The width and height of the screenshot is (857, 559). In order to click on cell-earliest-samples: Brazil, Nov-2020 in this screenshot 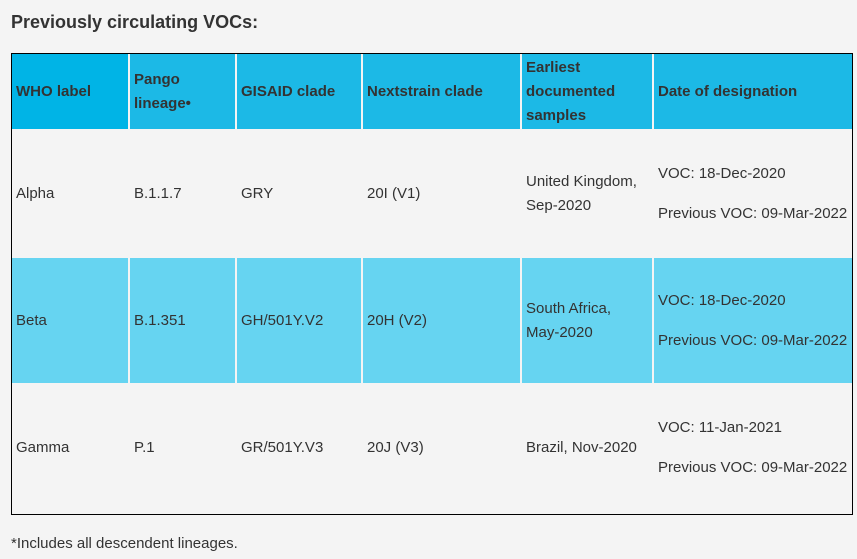, I will do `click(587, 448)`.